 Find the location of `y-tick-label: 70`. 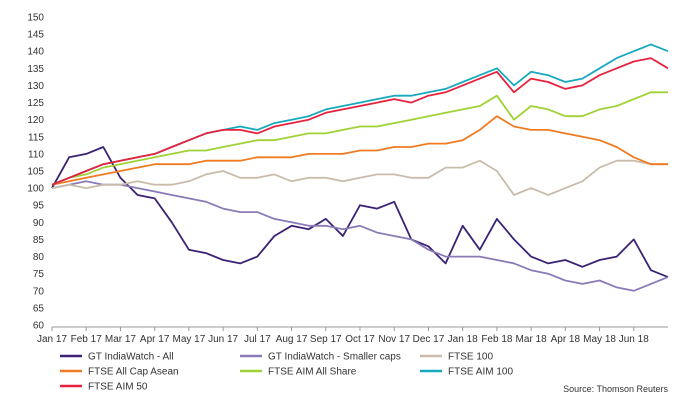

y-tick-label: 70 is located at coordinates (39, 291).